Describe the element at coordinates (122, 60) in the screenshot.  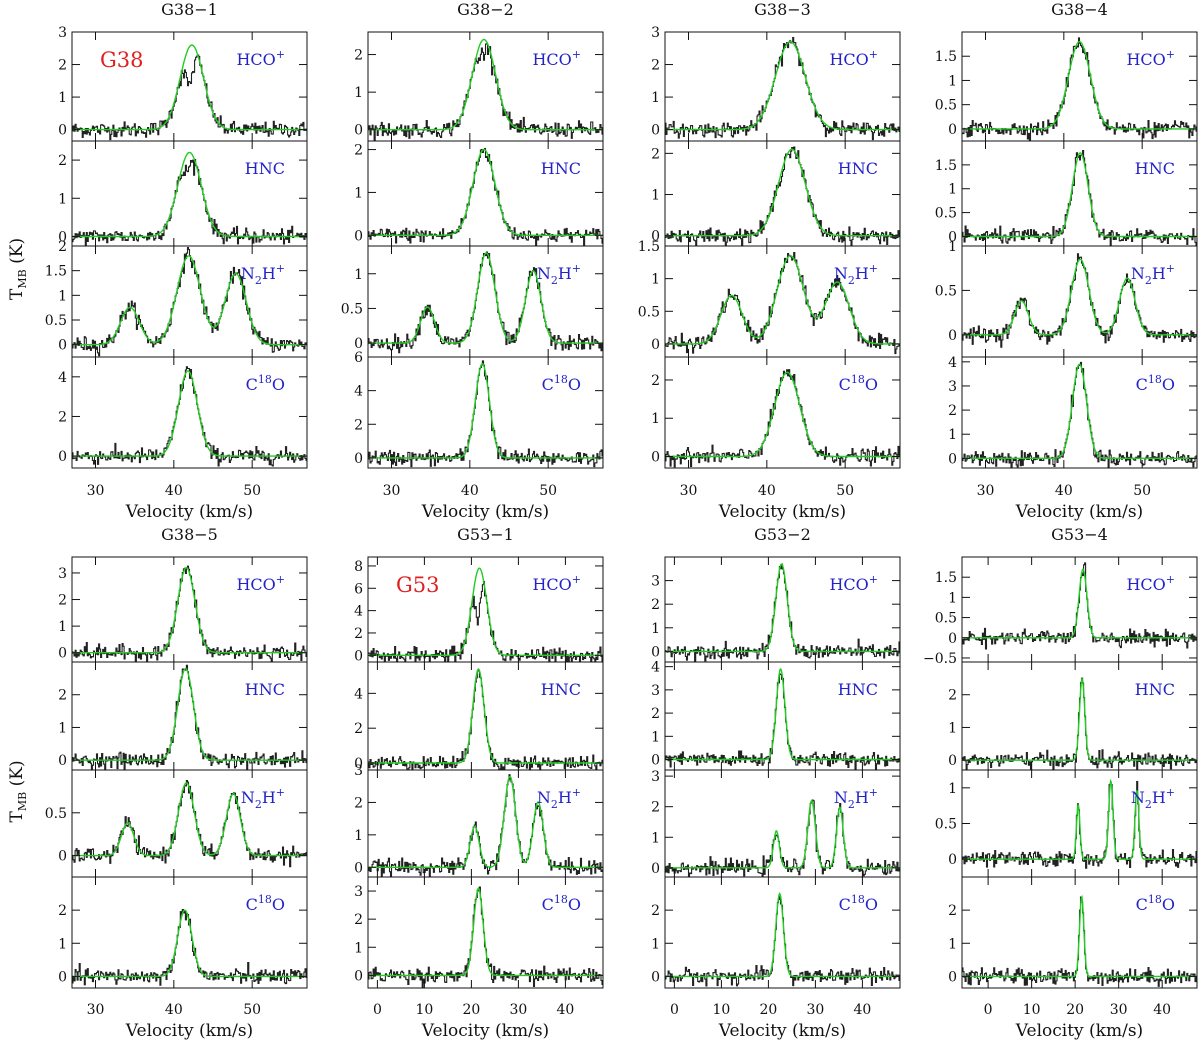
I see `region-label: G38` at that location.